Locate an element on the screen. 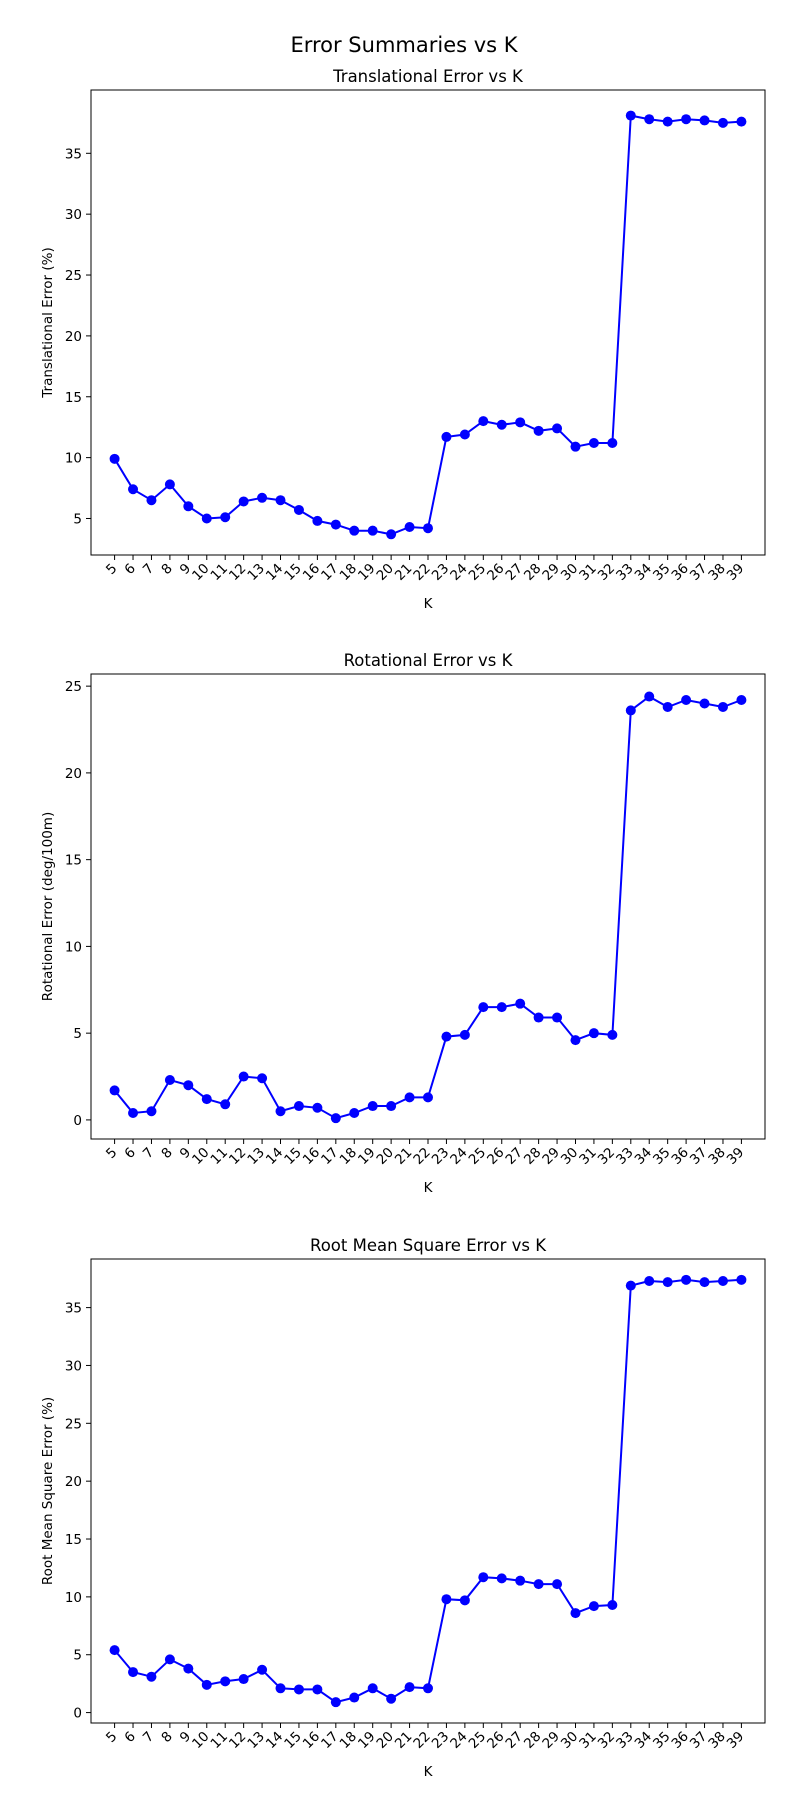 The height and width of the screenshot is (1804, 800). x-tick-label: 5 is located at coordinates (111, 1737).